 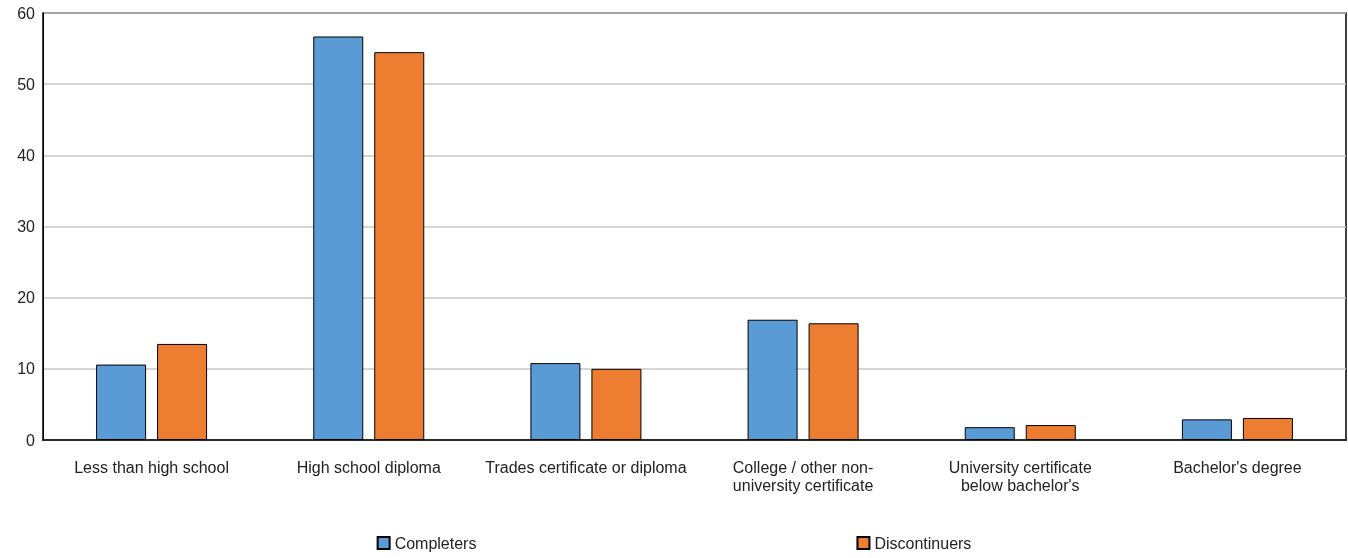 I want to click on x-tick-label: University certificate below bachelor's, so click(x=1020, y=476).